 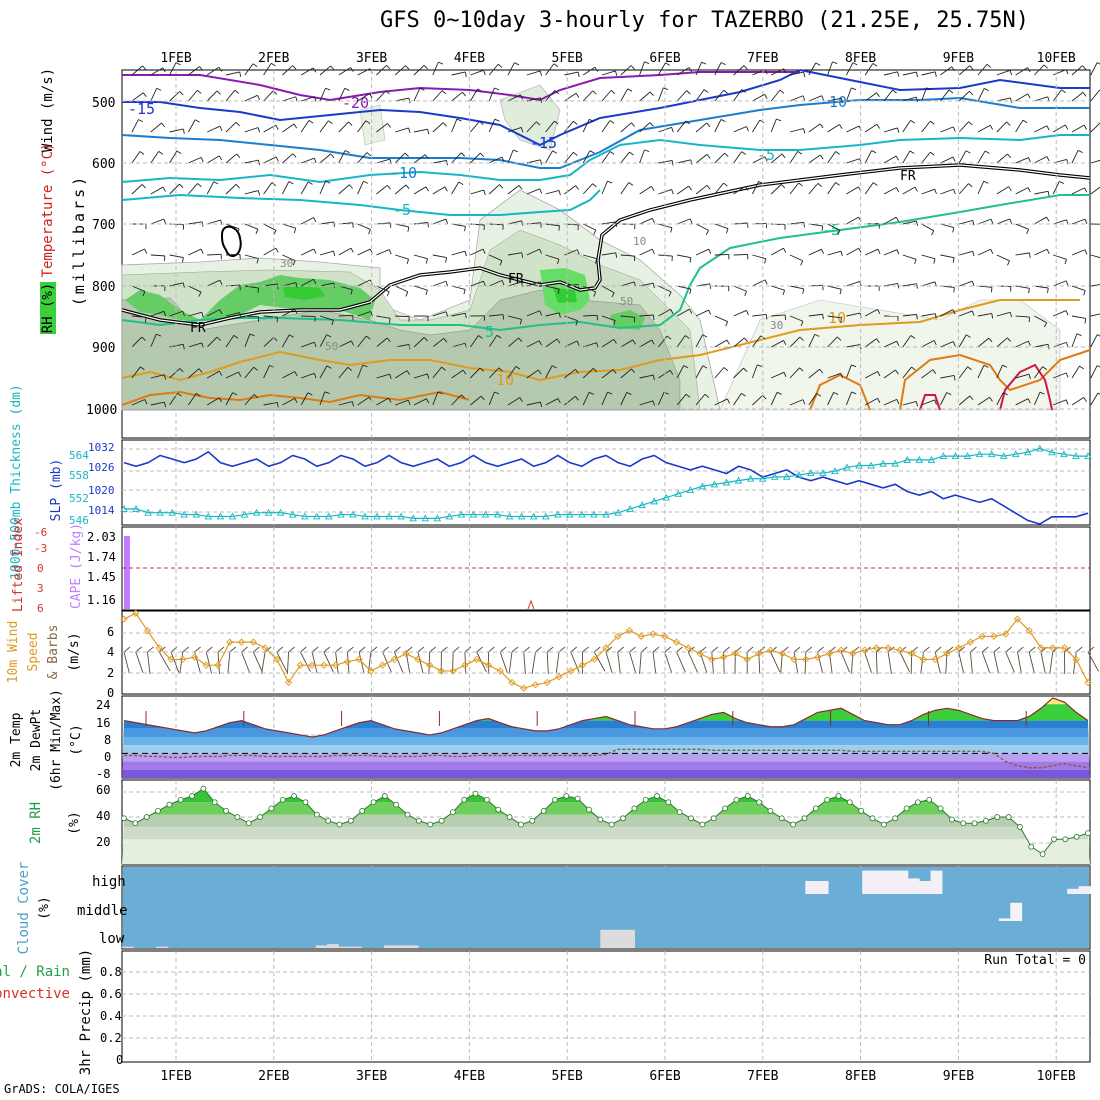 I want to click on slp-line, so click(x=606, y=487).